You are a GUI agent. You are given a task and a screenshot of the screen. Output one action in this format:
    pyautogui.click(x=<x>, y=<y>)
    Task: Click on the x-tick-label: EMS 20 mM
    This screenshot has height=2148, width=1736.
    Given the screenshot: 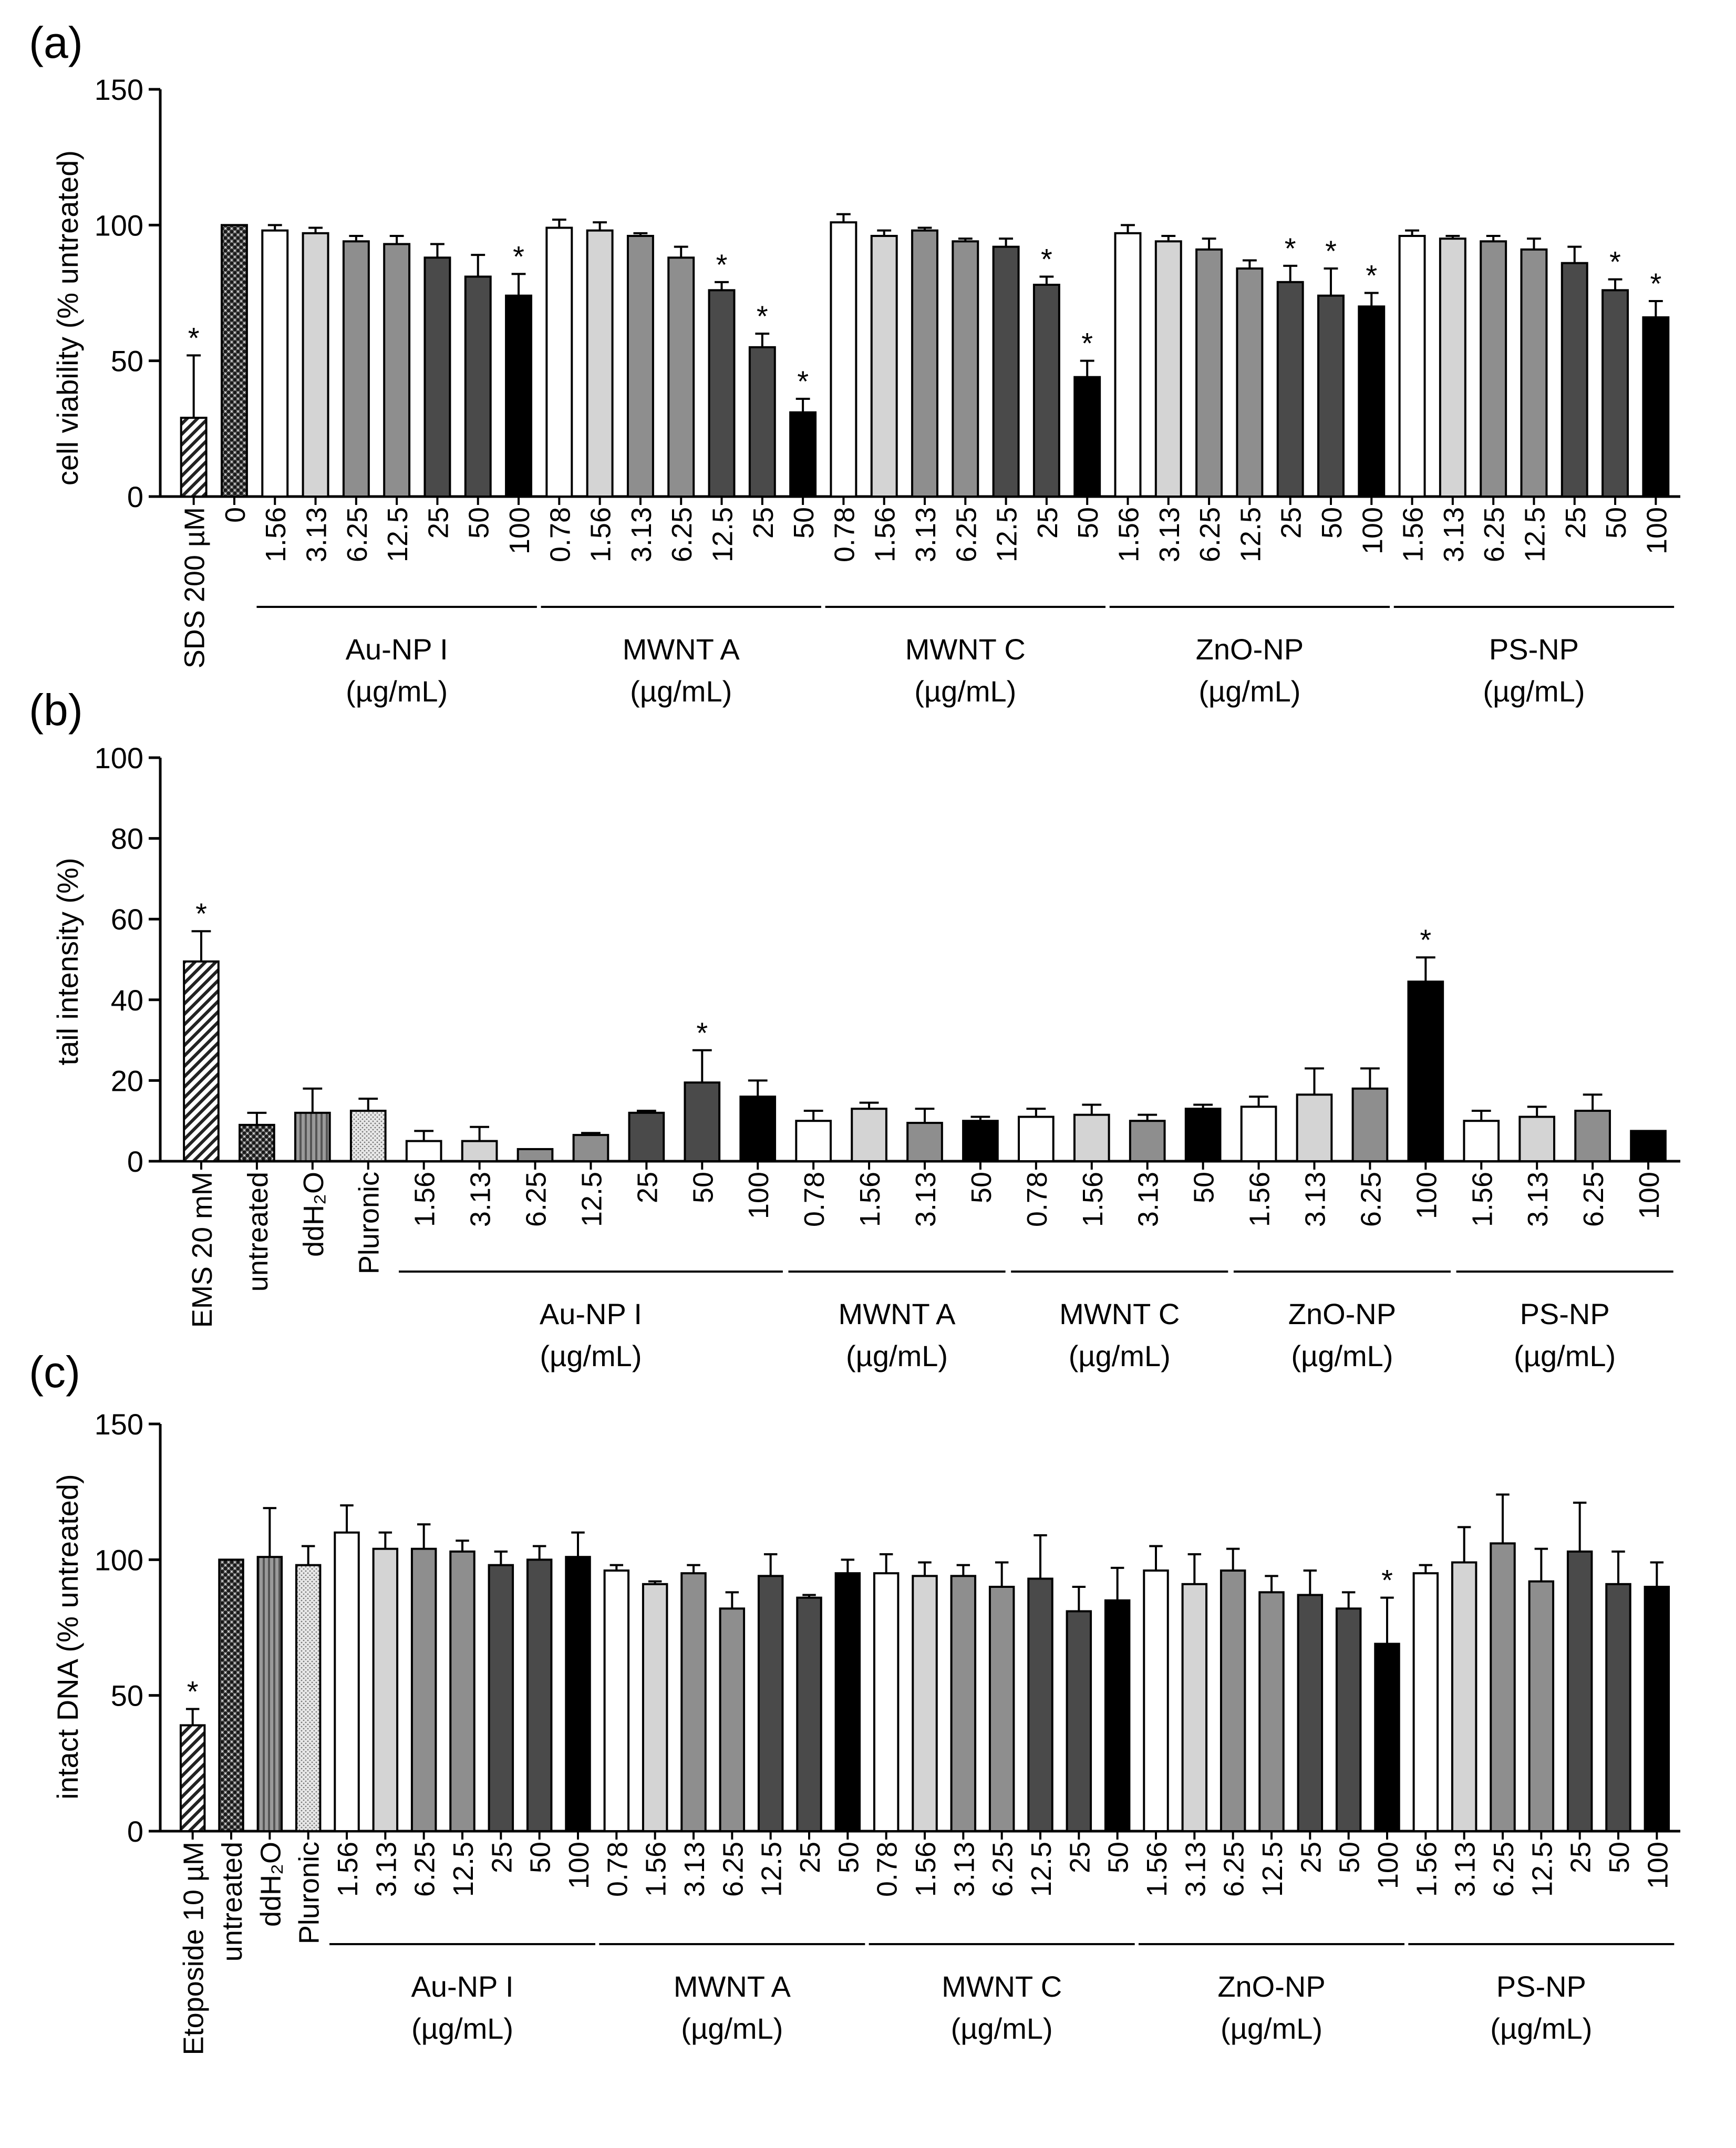 What is the action you would take?
    pyautogui.click(x=203, y=1250)
    